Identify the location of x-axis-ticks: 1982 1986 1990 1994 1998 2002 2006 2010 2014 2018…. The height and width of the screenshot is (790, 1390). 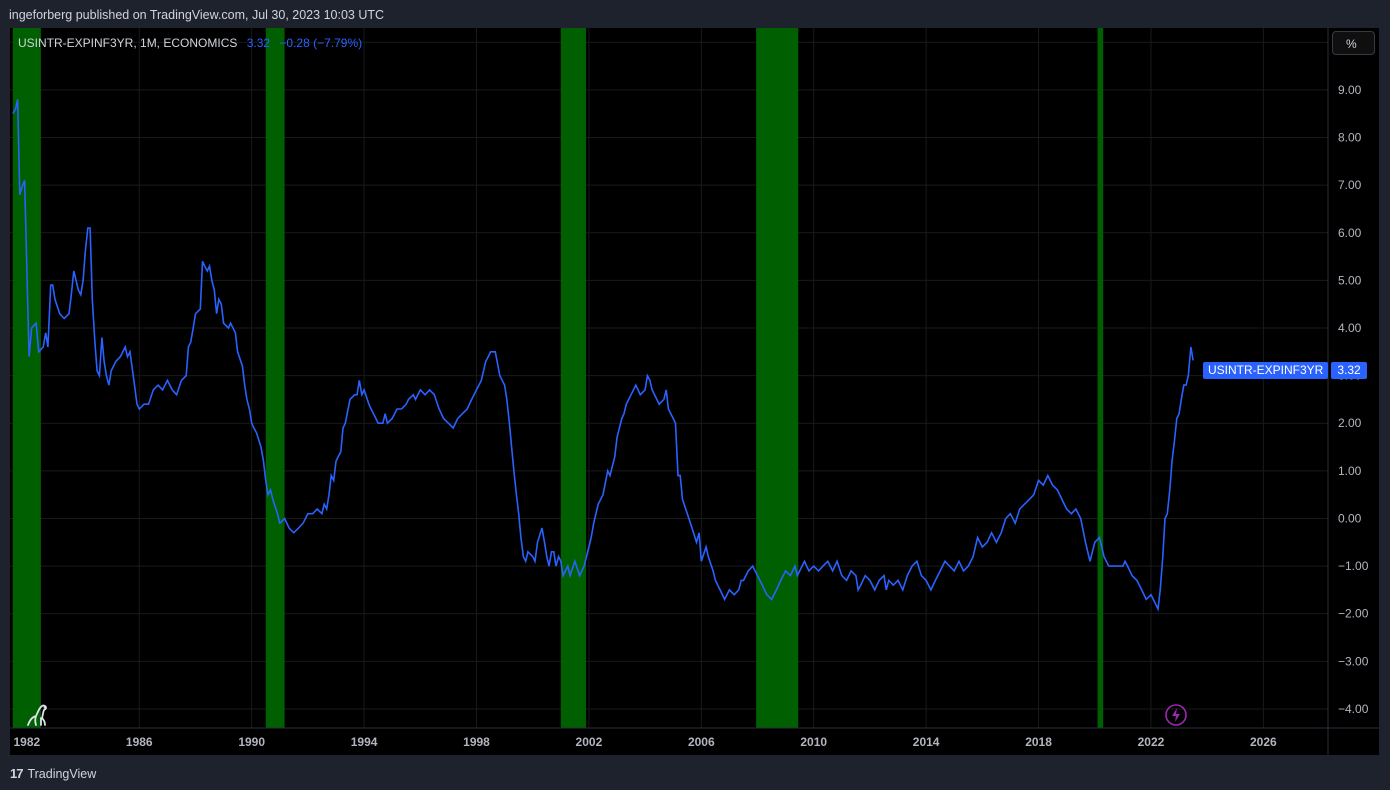
(646, 742).